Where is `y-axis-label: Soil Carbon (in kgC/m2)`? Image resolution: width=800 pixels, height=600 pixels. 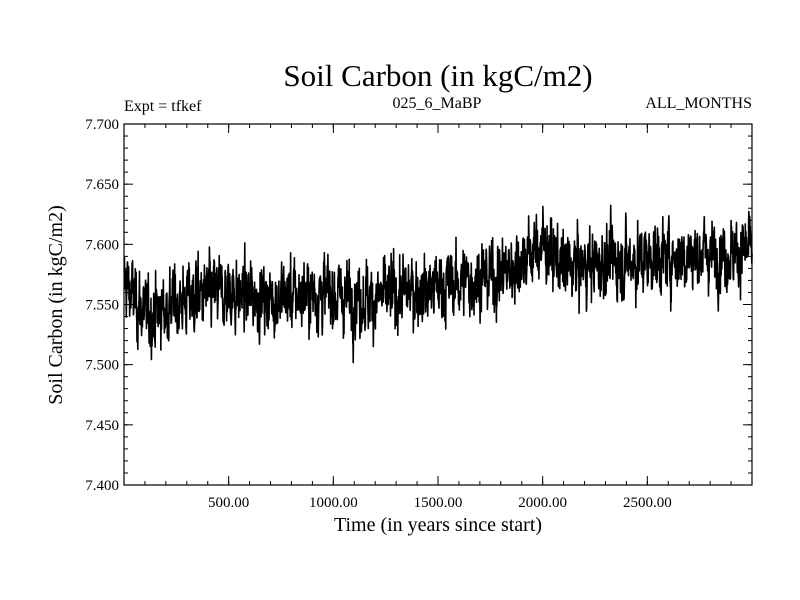
y-axis-label: Soil Carbon (in kgC/m2) is located at coordinates (56, 304).